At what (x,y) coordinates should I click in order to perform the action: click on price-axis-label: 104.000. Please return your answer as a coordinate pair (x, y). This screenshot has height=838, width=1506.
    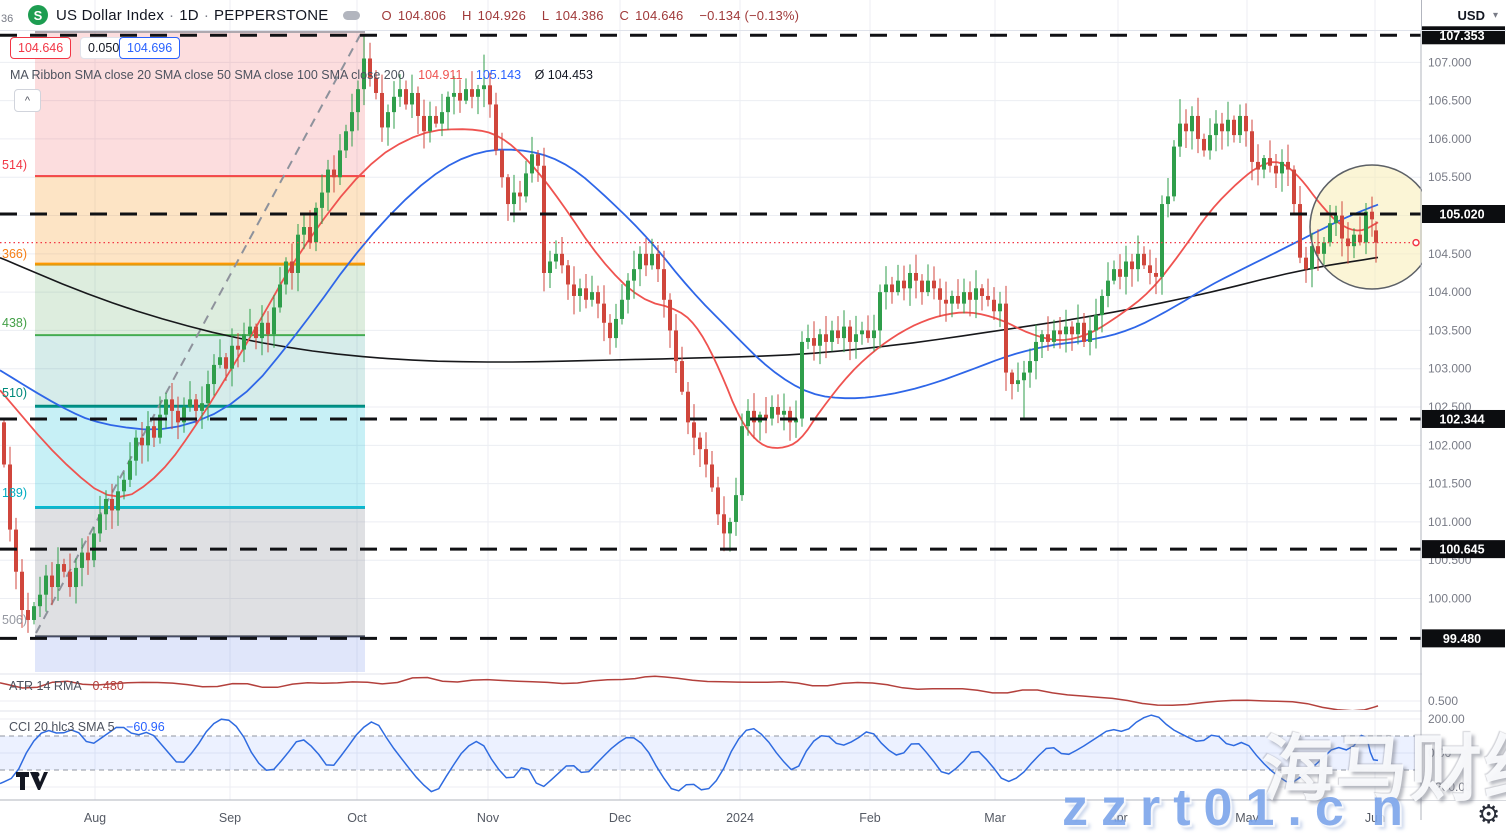
    Looking at the image, I should click on (1450, 292).